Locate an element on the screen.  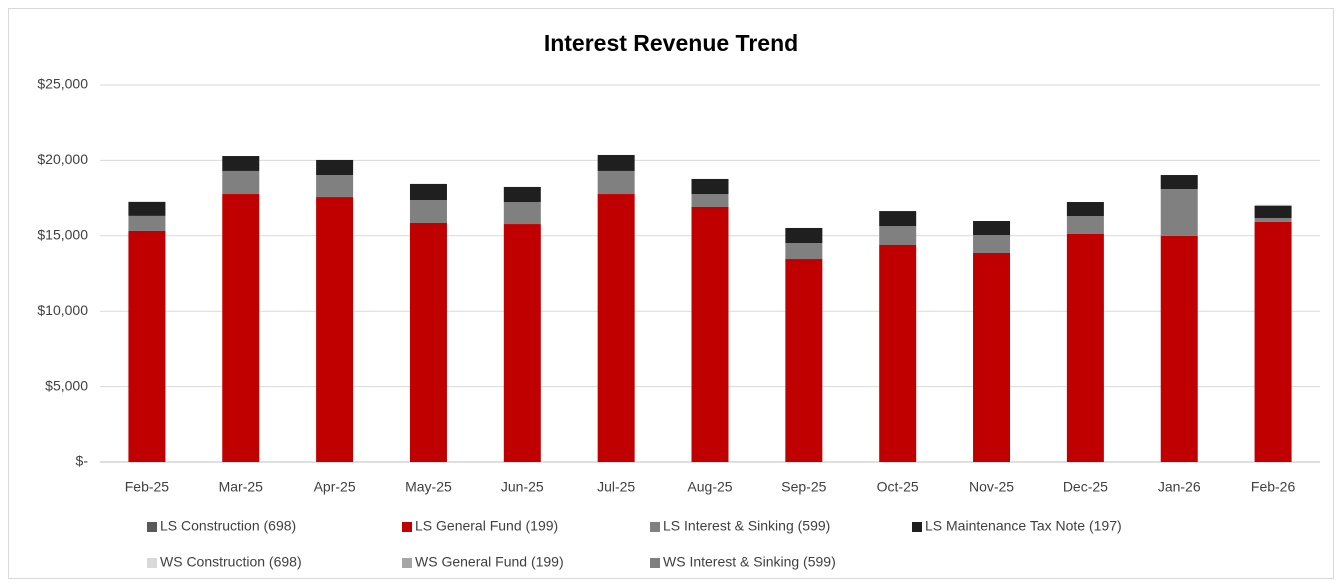
x-tick-label: May-25 is located at coordinates (428, 487).